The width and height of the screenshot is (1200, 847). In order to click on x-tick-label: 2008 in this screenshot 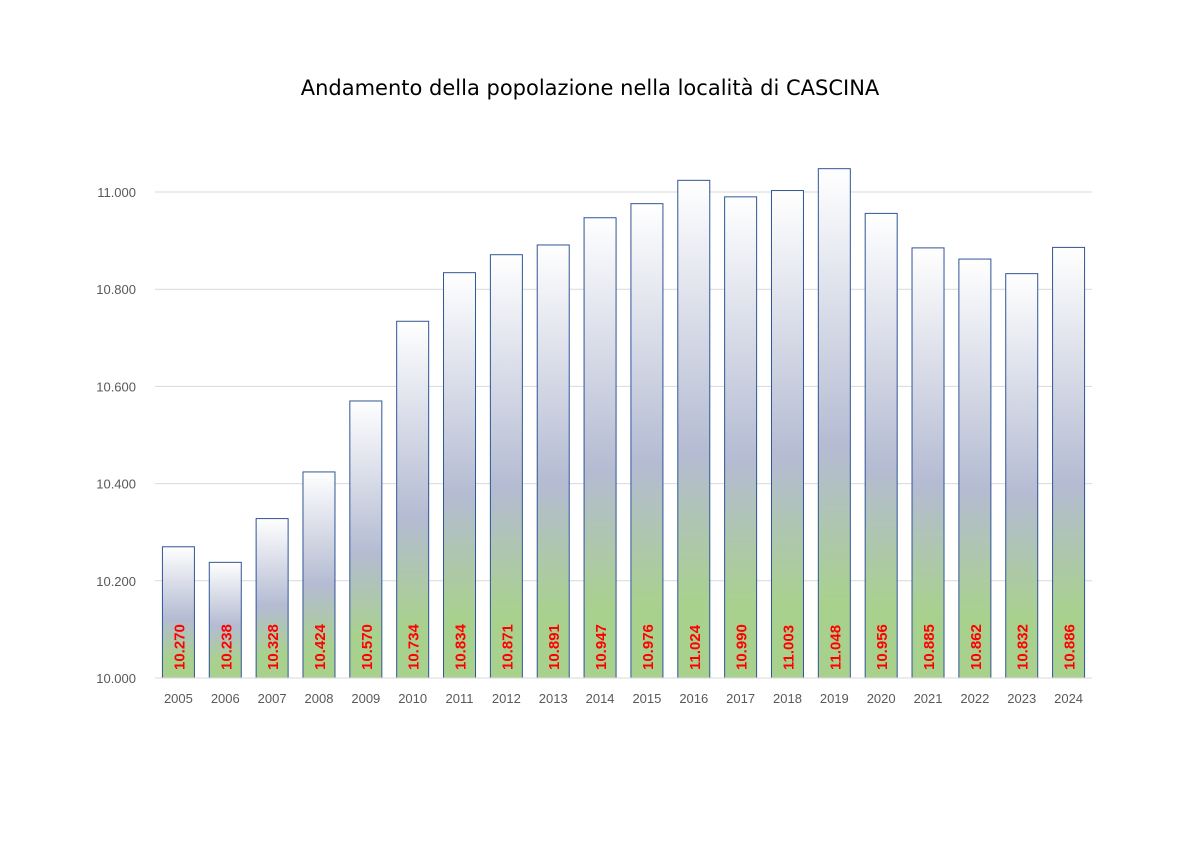, I will do `click(319, 698)`.